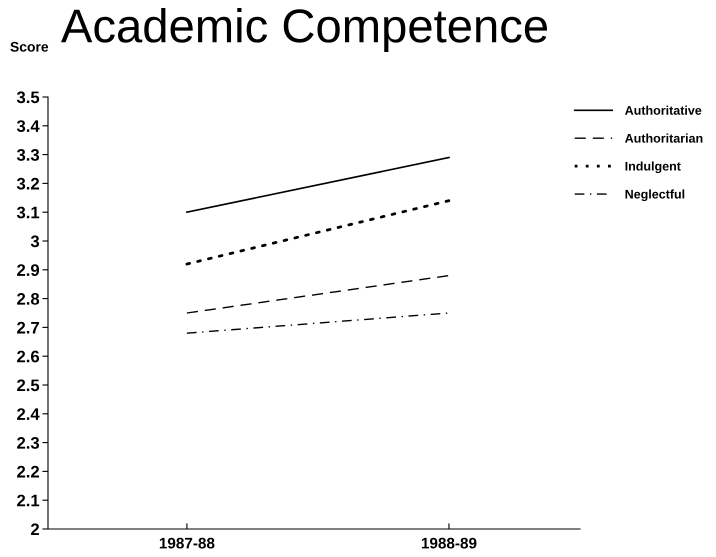 This screenshot has height=557, width=716. I want to click on x-tick-label: 1988-89, so click(449, 543).